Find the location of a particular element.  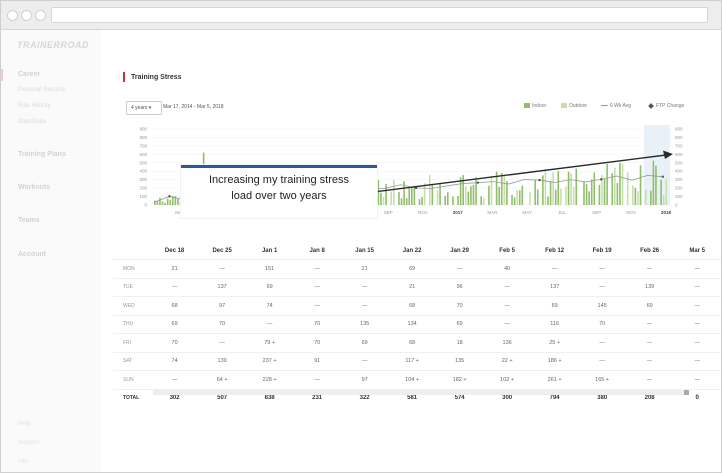

close-window-icon is located at coordinates (12, 15).